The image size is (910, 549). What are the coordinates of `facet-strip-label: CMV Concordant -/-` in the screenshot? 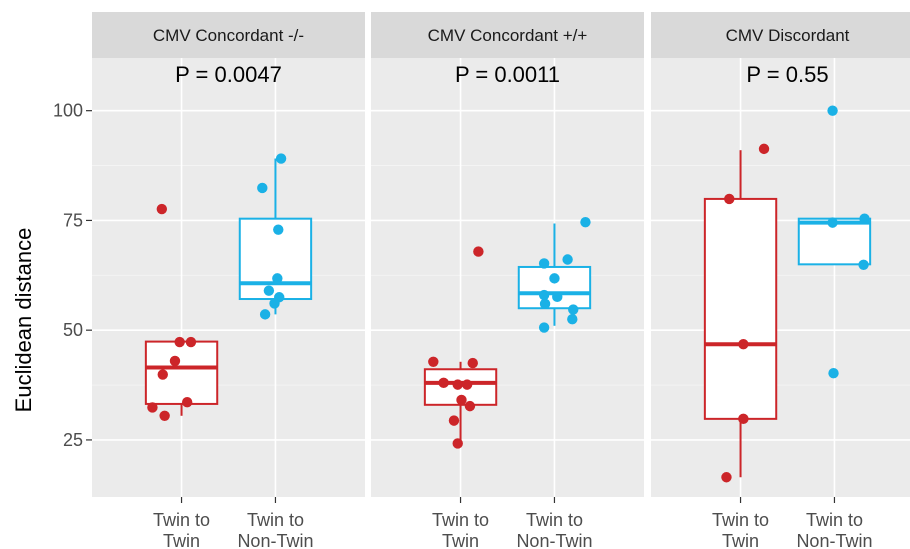 It's located at (228, 35).